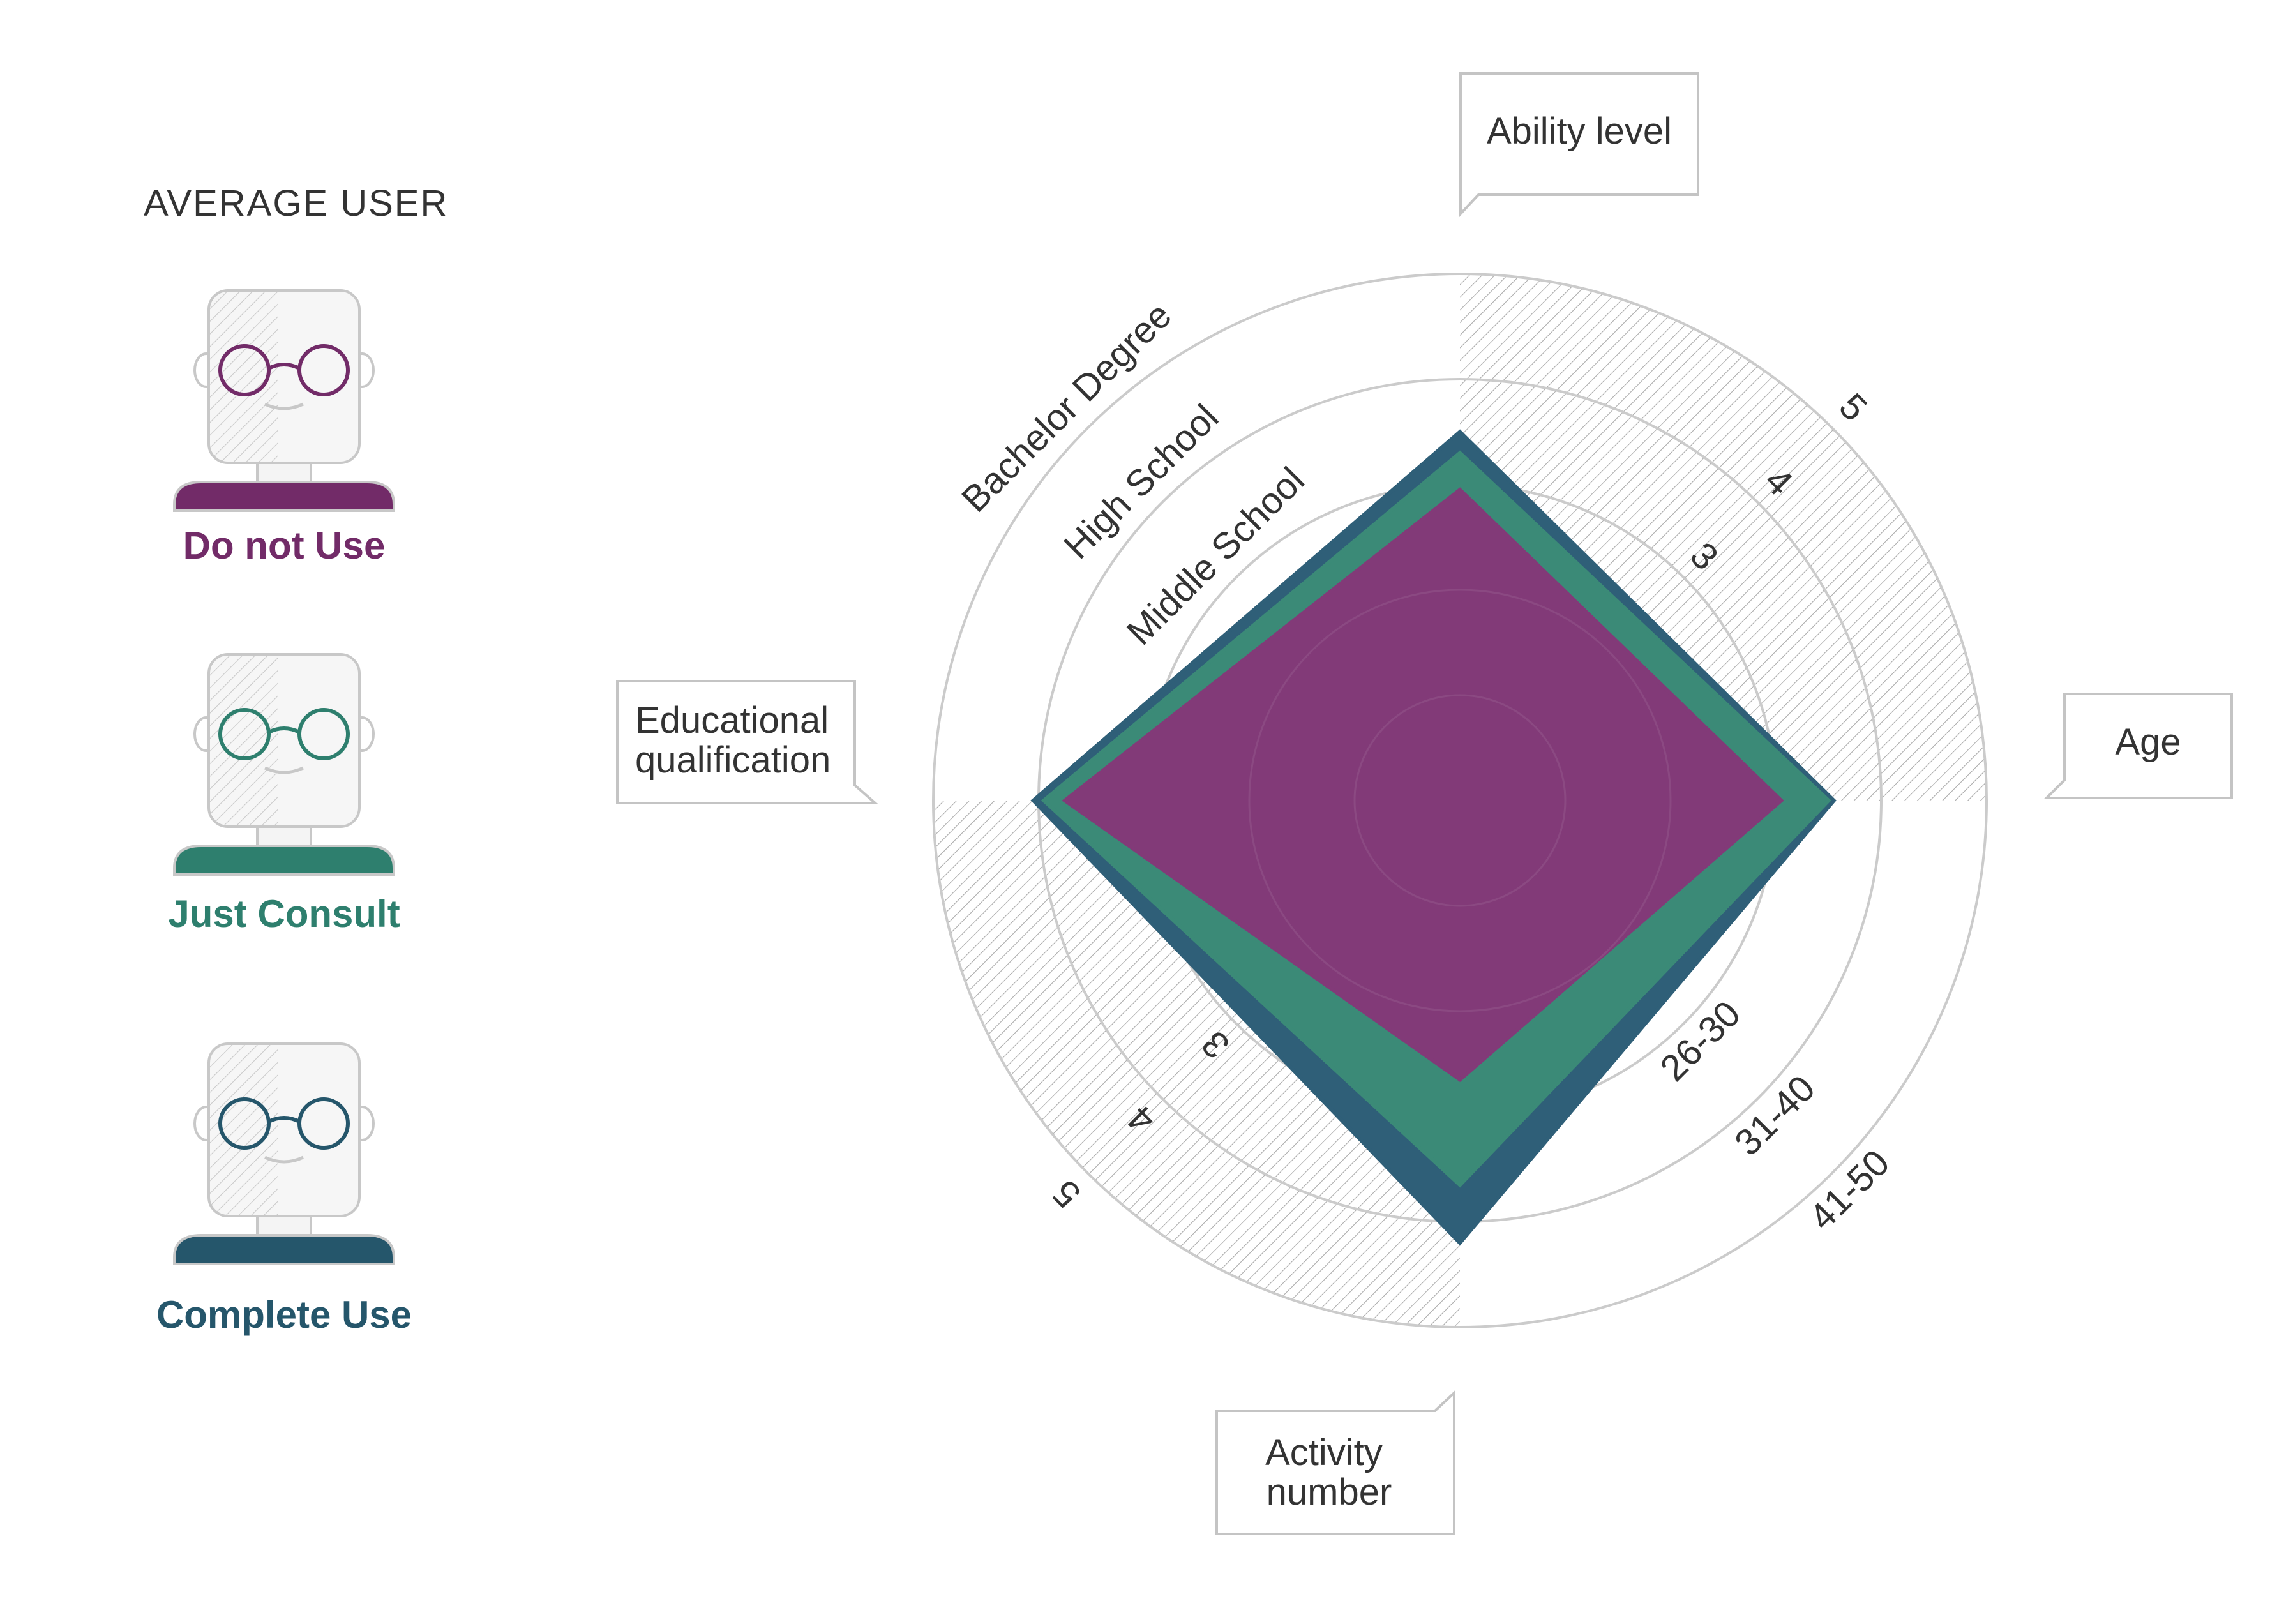  Describe the element at coordinates (1067, 1194) in the screenshot. I see `tick-label-activity-number-5: 5` at that location.